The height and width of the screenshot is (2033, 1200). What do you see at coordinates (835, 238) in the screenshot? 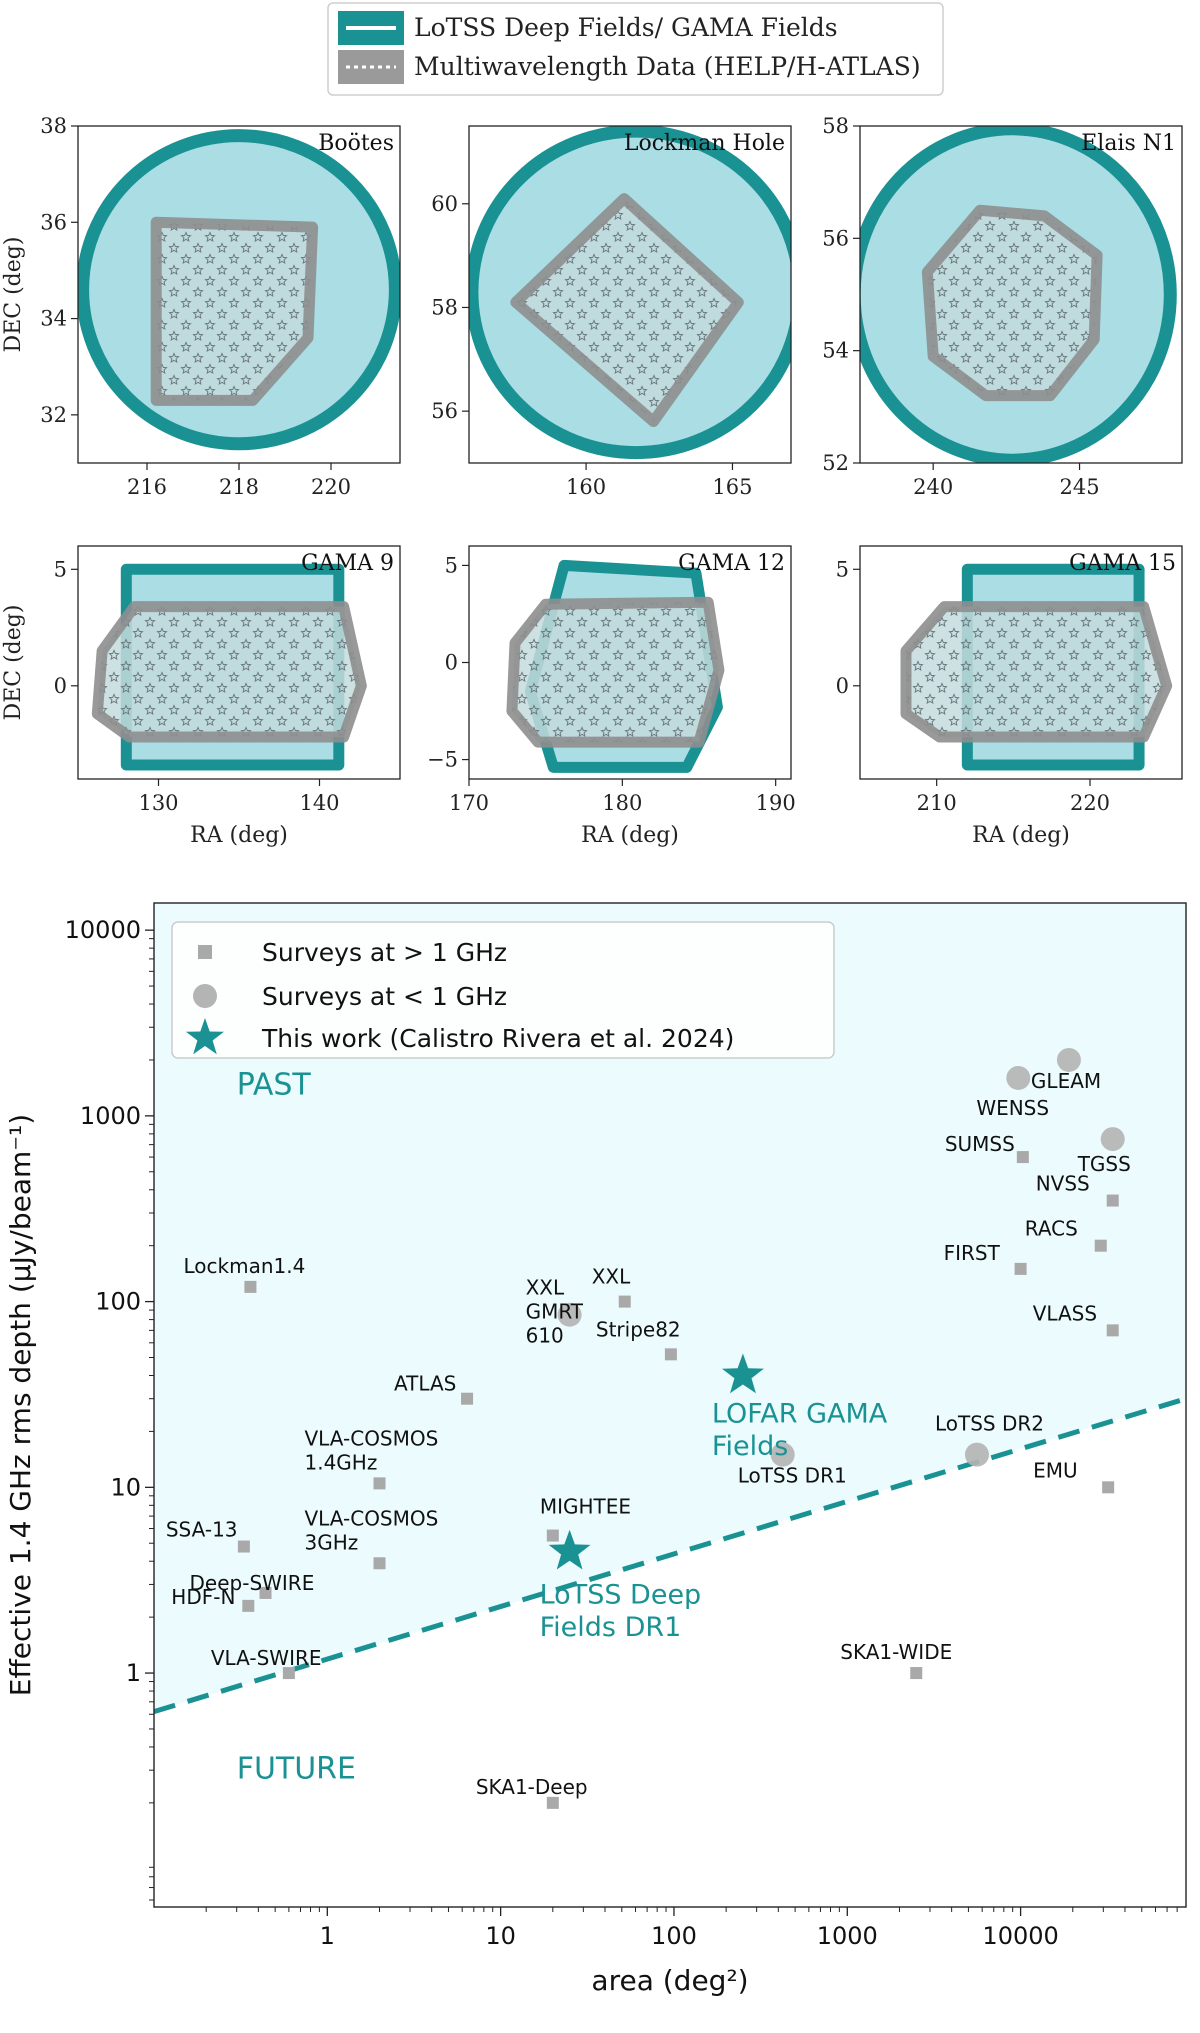
I see `elais-n1-ytick-label: 56` at bounding box center [835, 238].